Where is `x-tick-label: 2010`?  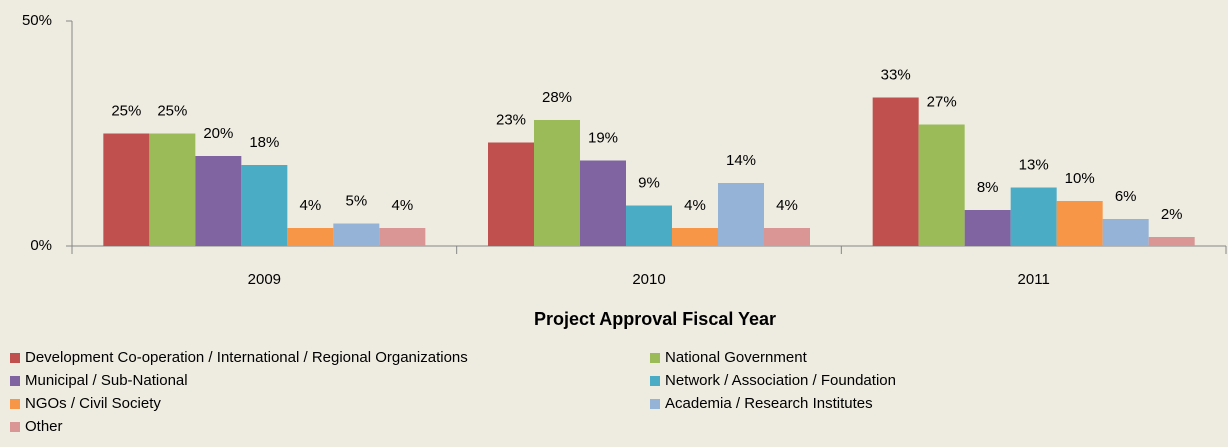
x-tick-label: 2010 is located at coordinates (648, 279).